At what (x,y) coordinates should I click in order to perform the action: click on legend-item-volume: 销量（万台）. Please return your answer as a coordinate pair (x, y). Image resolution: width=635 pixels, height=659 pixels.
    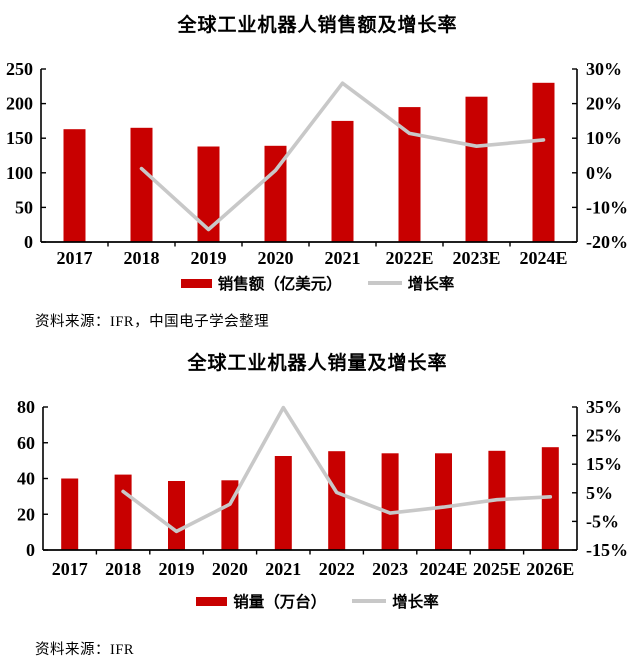
    Looking at the image, I should click on (261, 601).